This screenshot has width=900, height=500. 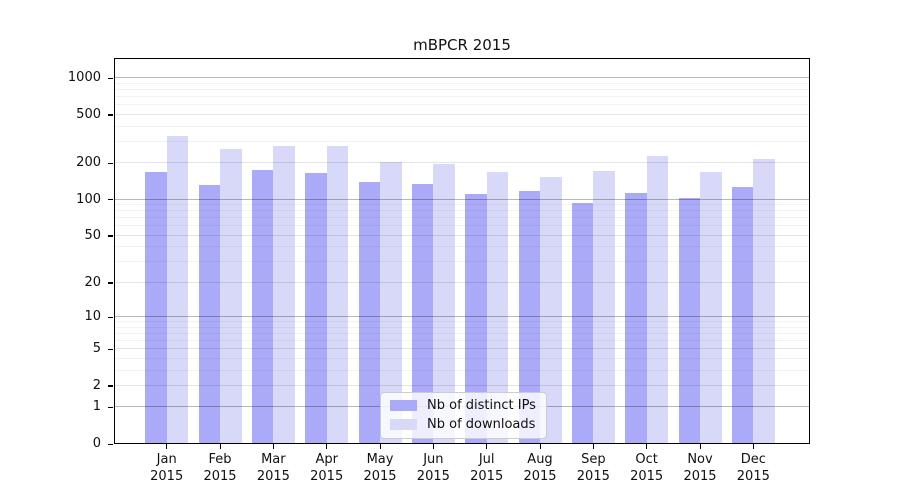 What do you see at coordinates (593, 468) in the screenshot?
I see `x-axis-tick-label: Sep 2015` at bounding box center [593, 468].